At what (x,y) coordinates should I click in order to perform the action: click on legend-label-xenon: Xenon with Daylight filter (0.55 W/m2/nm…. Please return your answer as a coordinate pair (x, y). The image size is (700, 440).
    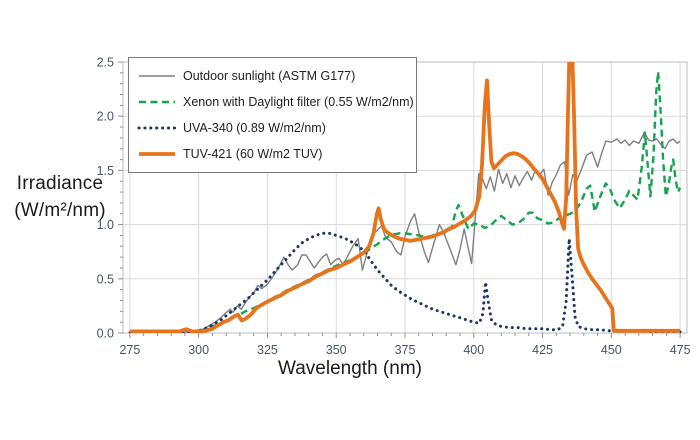
    Looking at the image, I should click on (298, 102).